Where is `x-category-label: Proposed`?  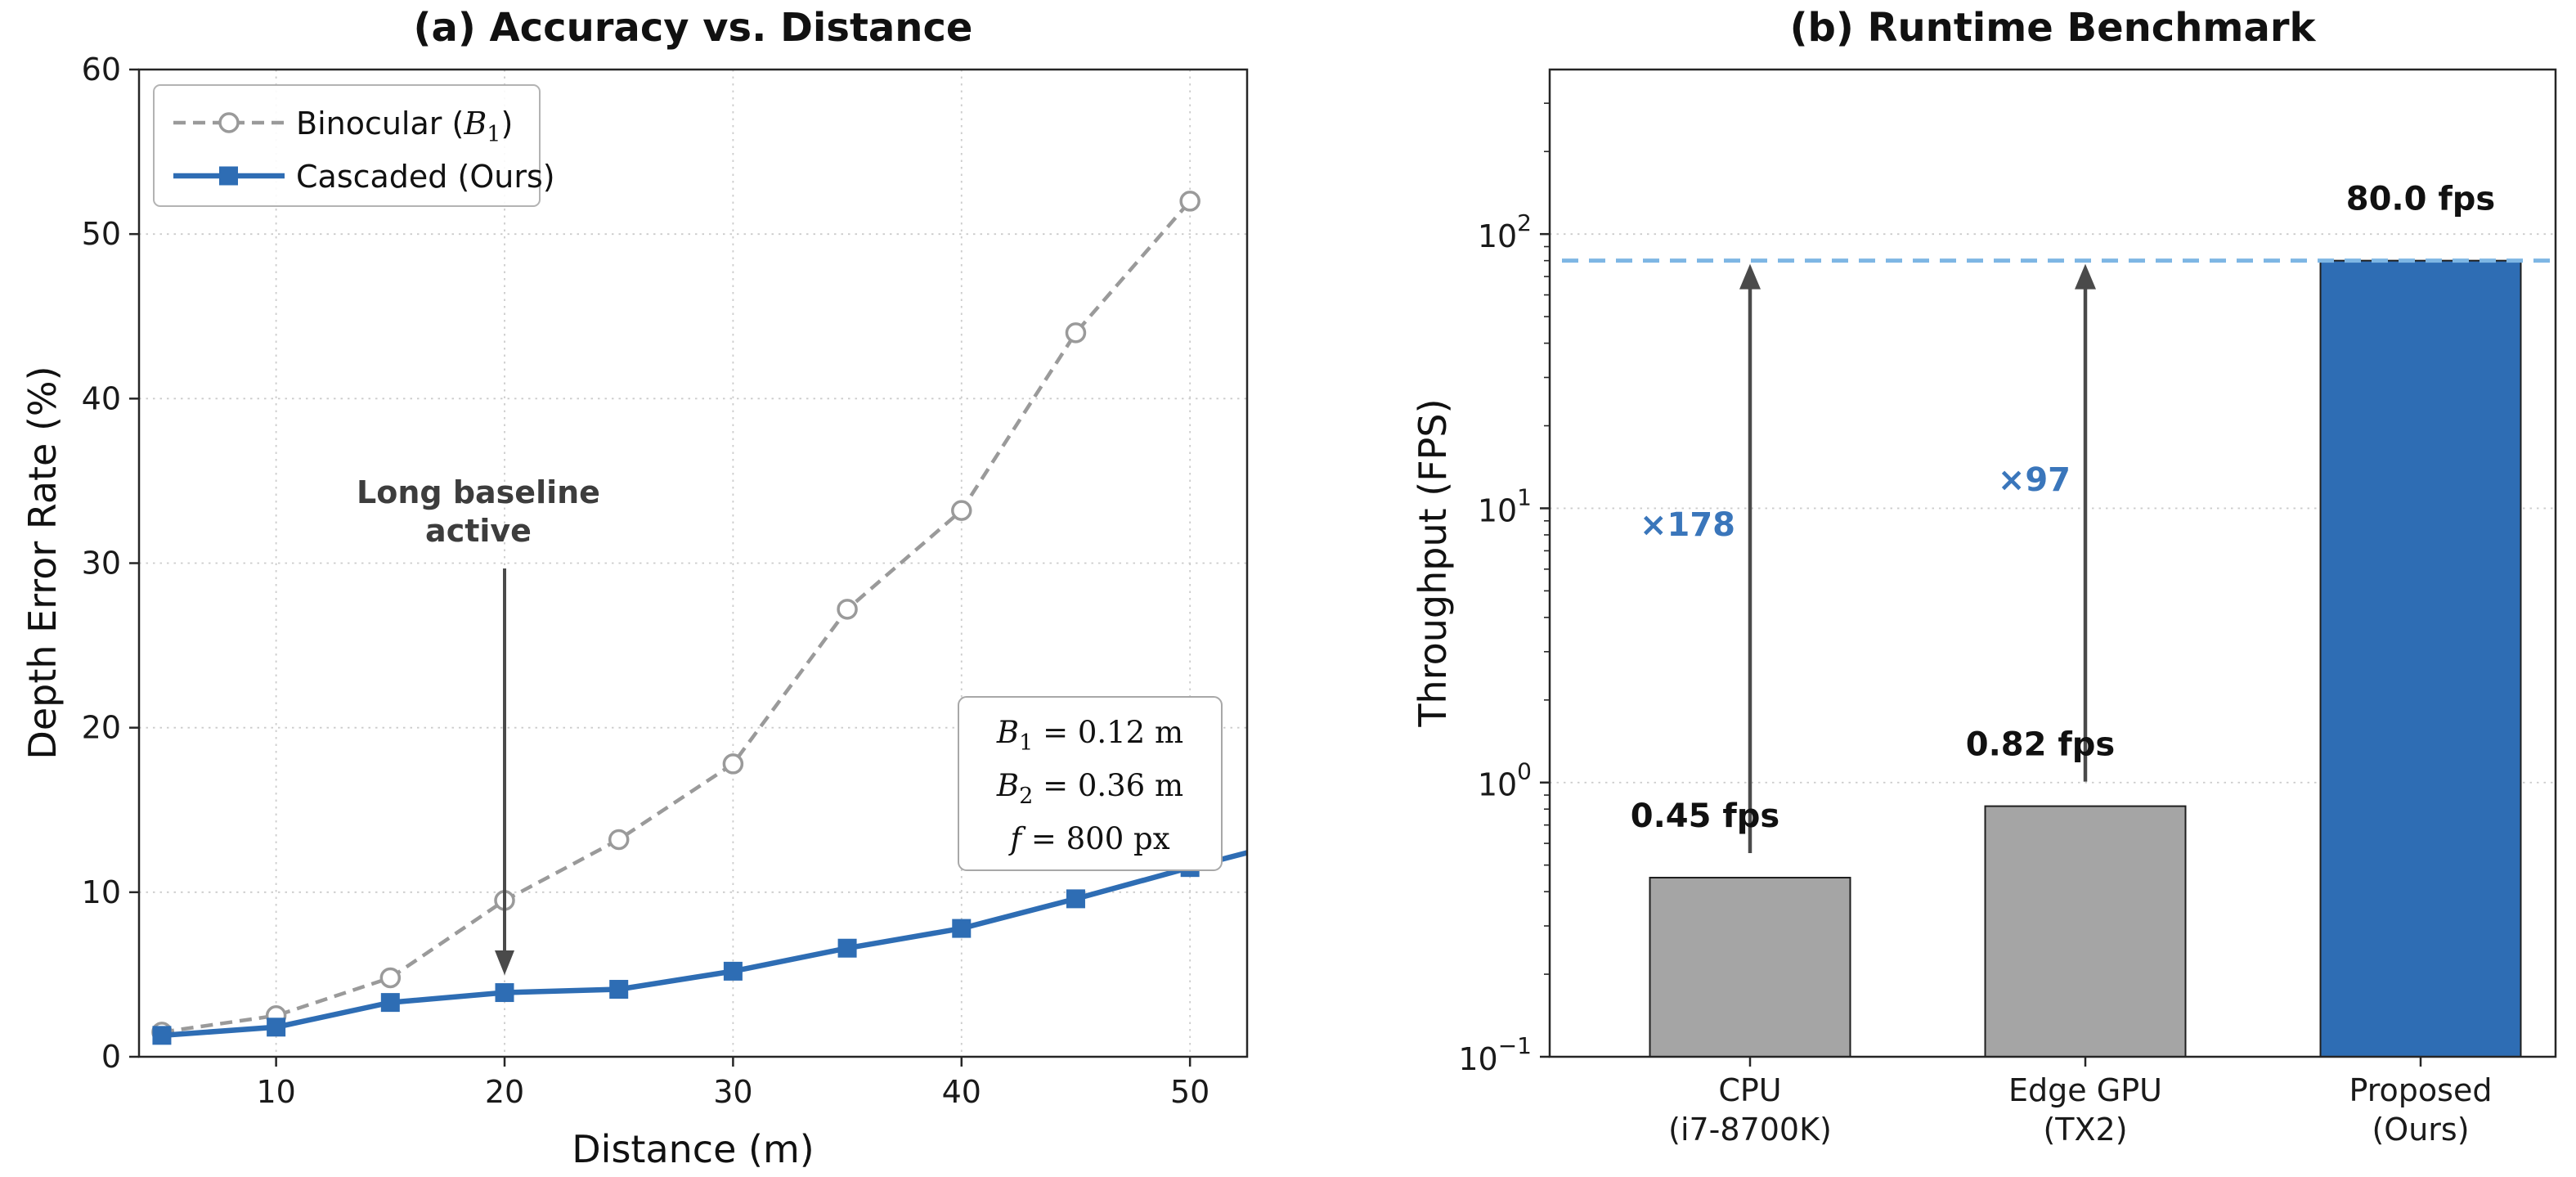 x-category-label: Proposed is located at coordinates (2421, 1090).